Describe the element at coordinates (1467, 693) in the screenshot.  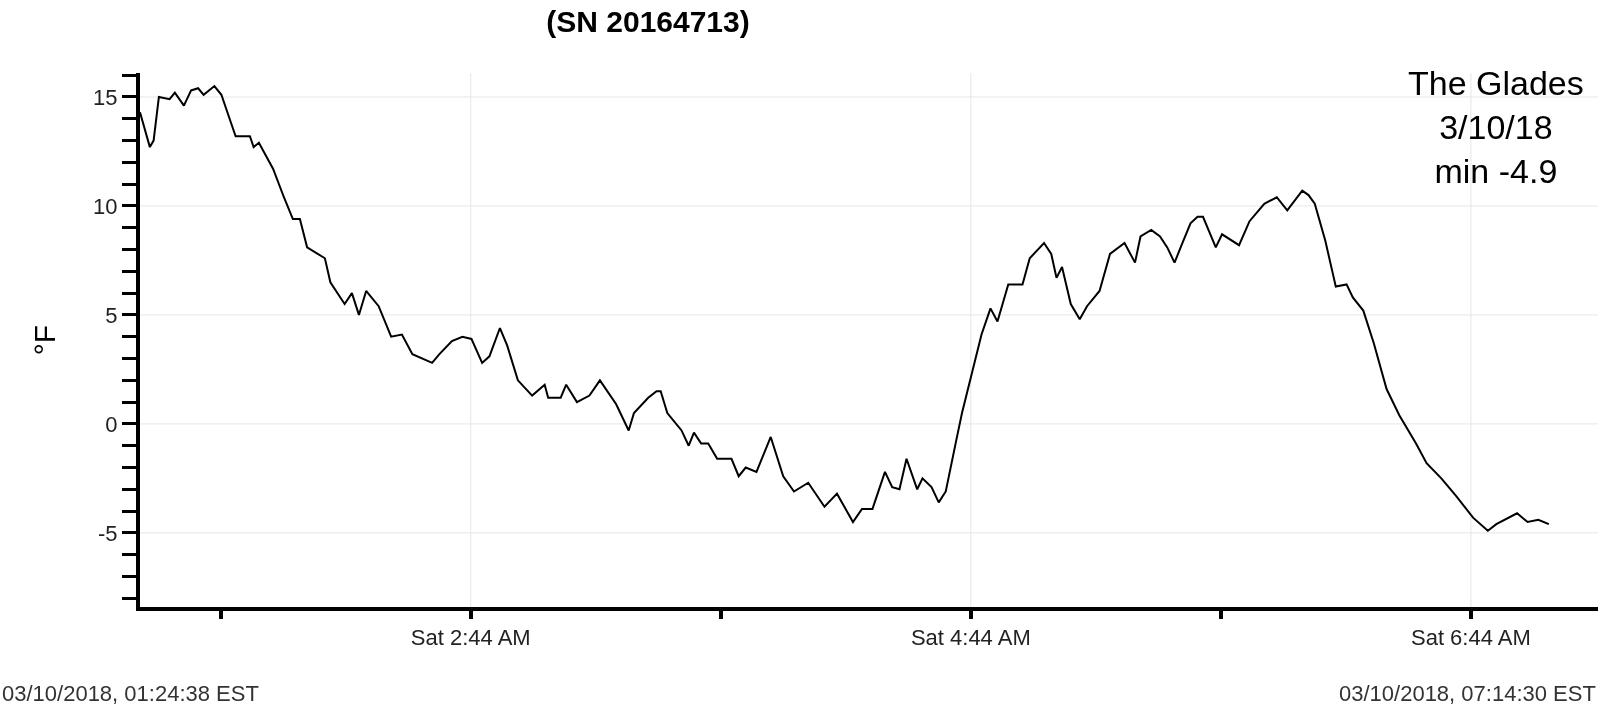
I see `text: 03/10/2018, 07:14:30 EST` at that location.